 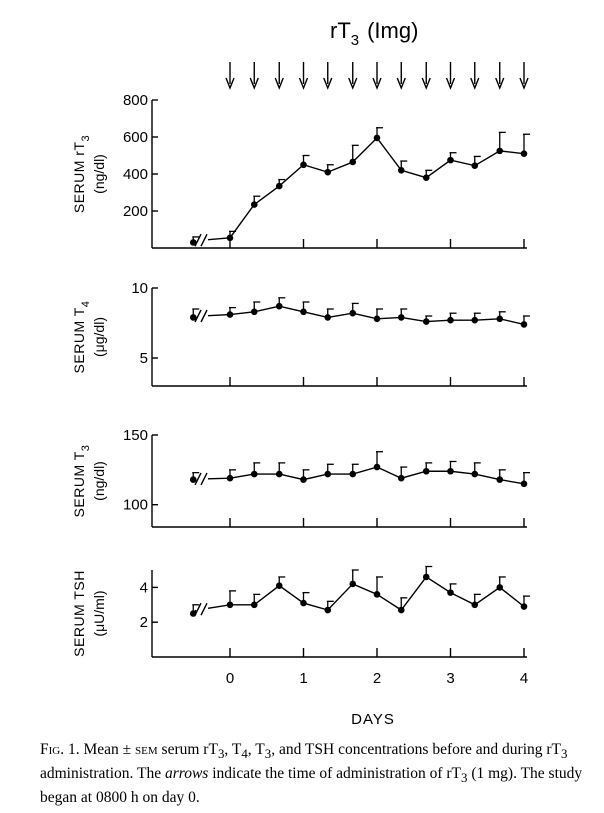 I want to click on y-axis-title: SERUM TSH, so click(x=79, y=613).